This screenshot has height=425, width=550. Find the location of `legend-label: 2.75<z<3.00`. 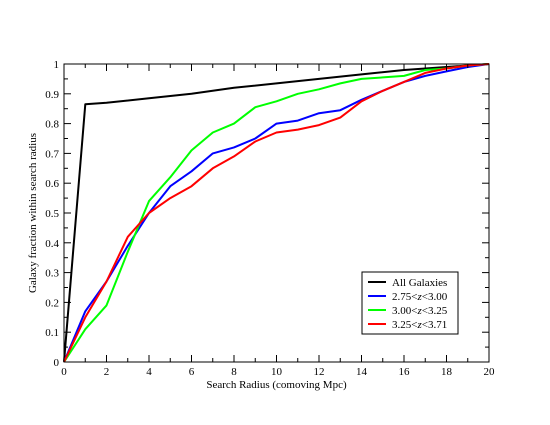

legend-label: 2.75<z<3.00 is located at coordinates (420, 297).